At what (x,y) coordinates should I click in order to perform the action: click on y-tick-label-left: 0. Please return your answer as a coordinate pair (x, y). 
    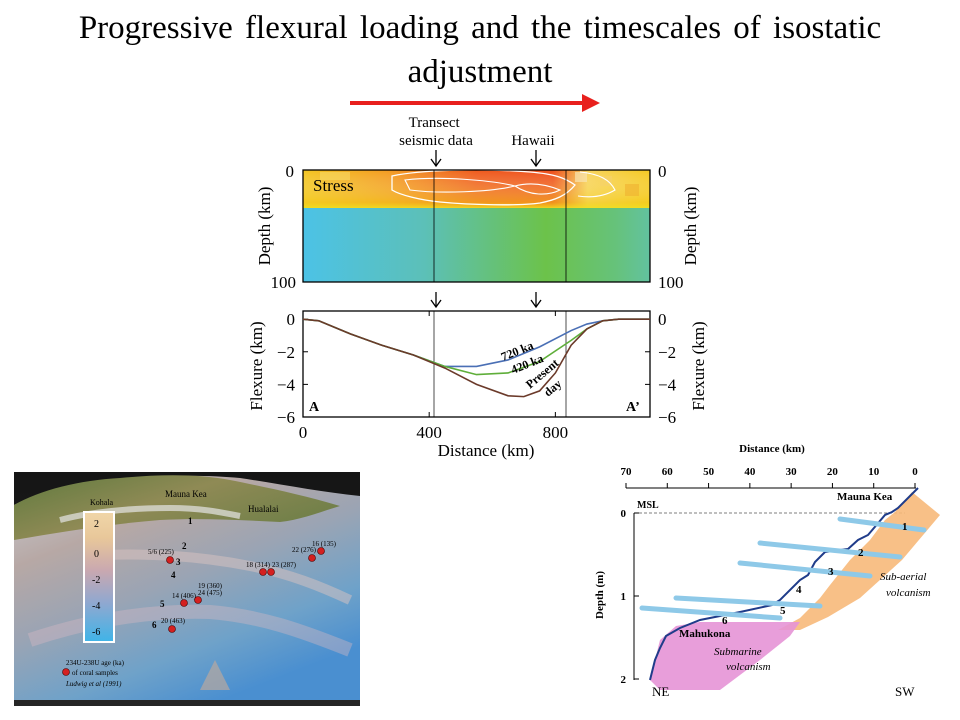
    Looking at the image, I should click on (291, 319).